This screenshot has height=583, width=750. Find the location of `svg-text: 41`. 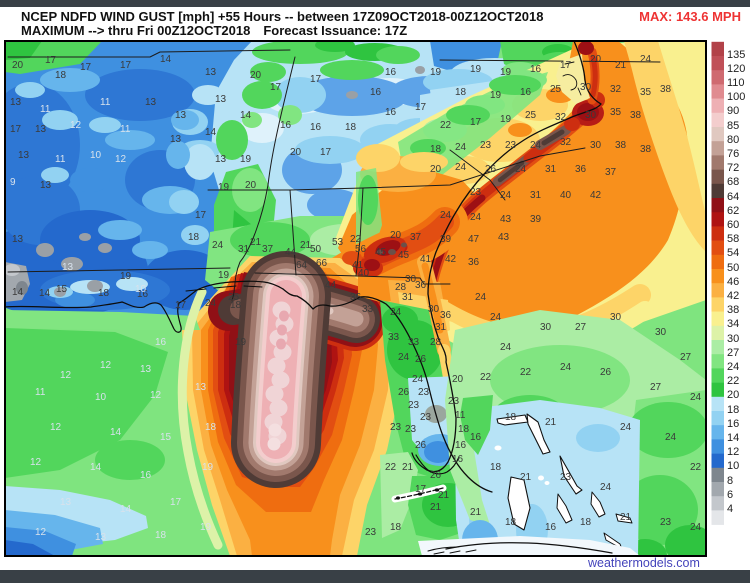

svg-text: 41 is located at coordinates (426, 259).